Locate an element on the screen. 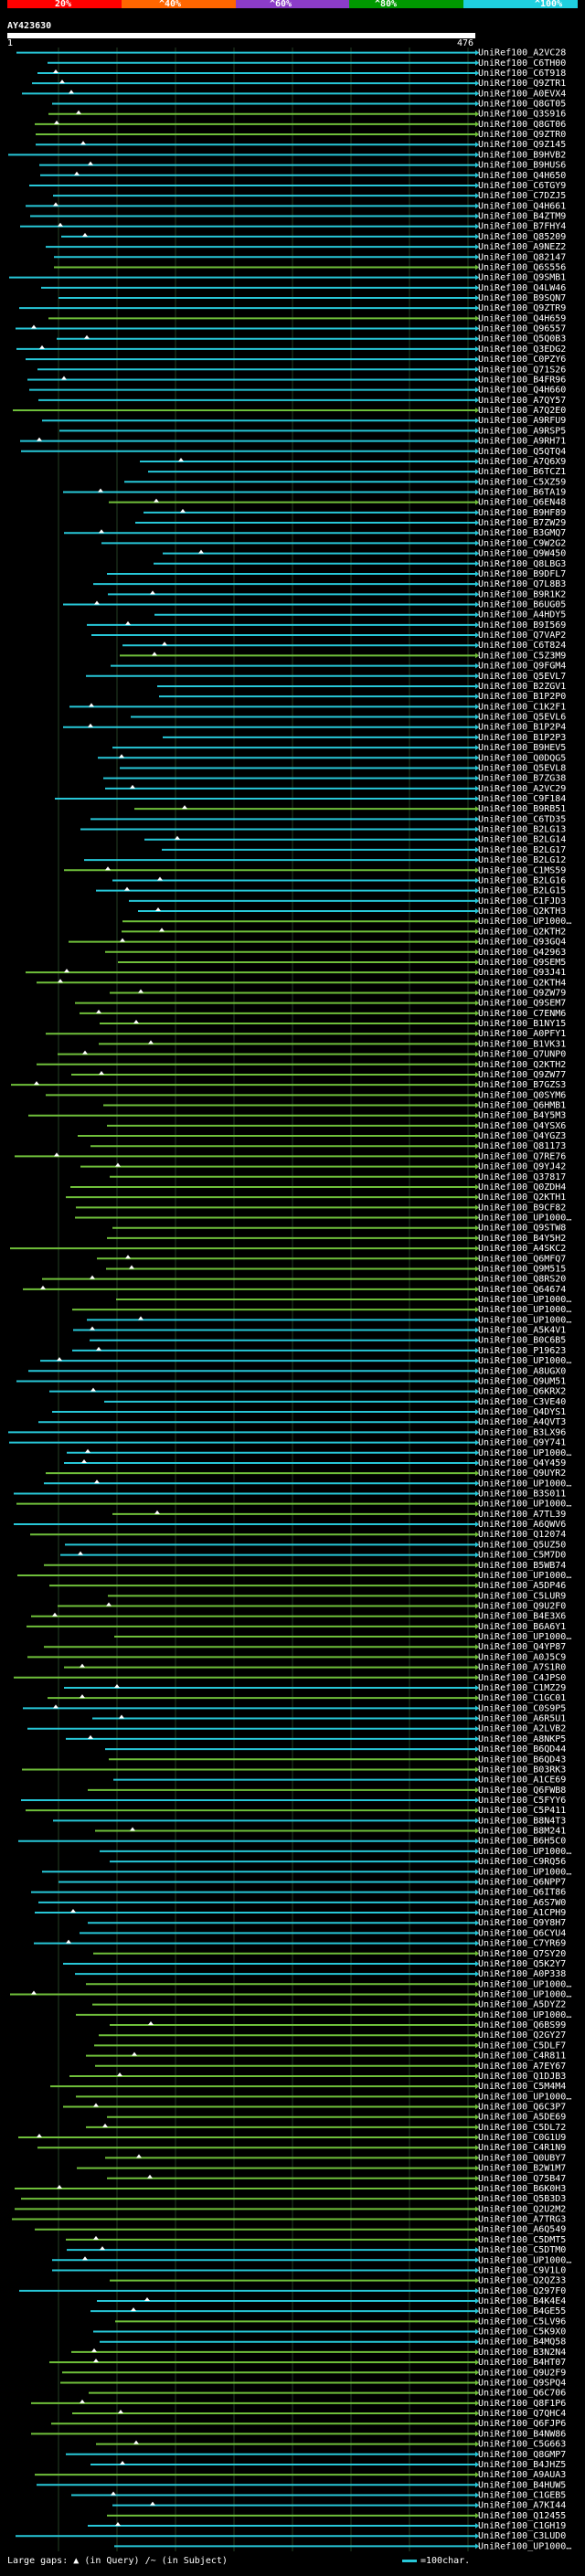  hit-label: UniRef100_B9I569 is located at coordinates (522, 625).